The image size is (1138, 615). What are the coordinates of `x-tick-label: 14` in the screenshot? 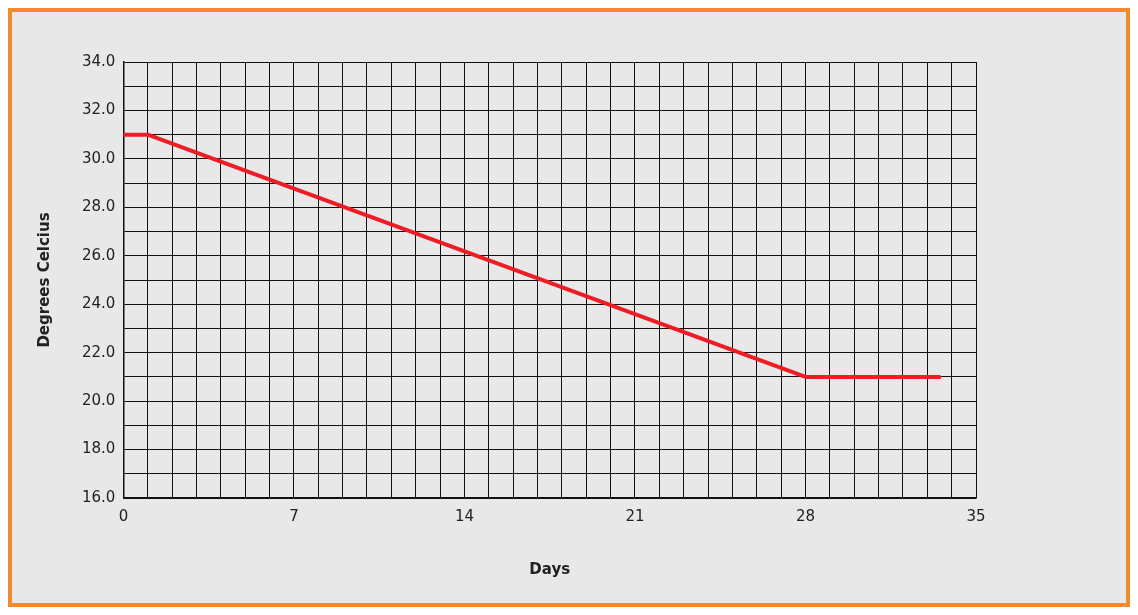 It's located at (464, 515).